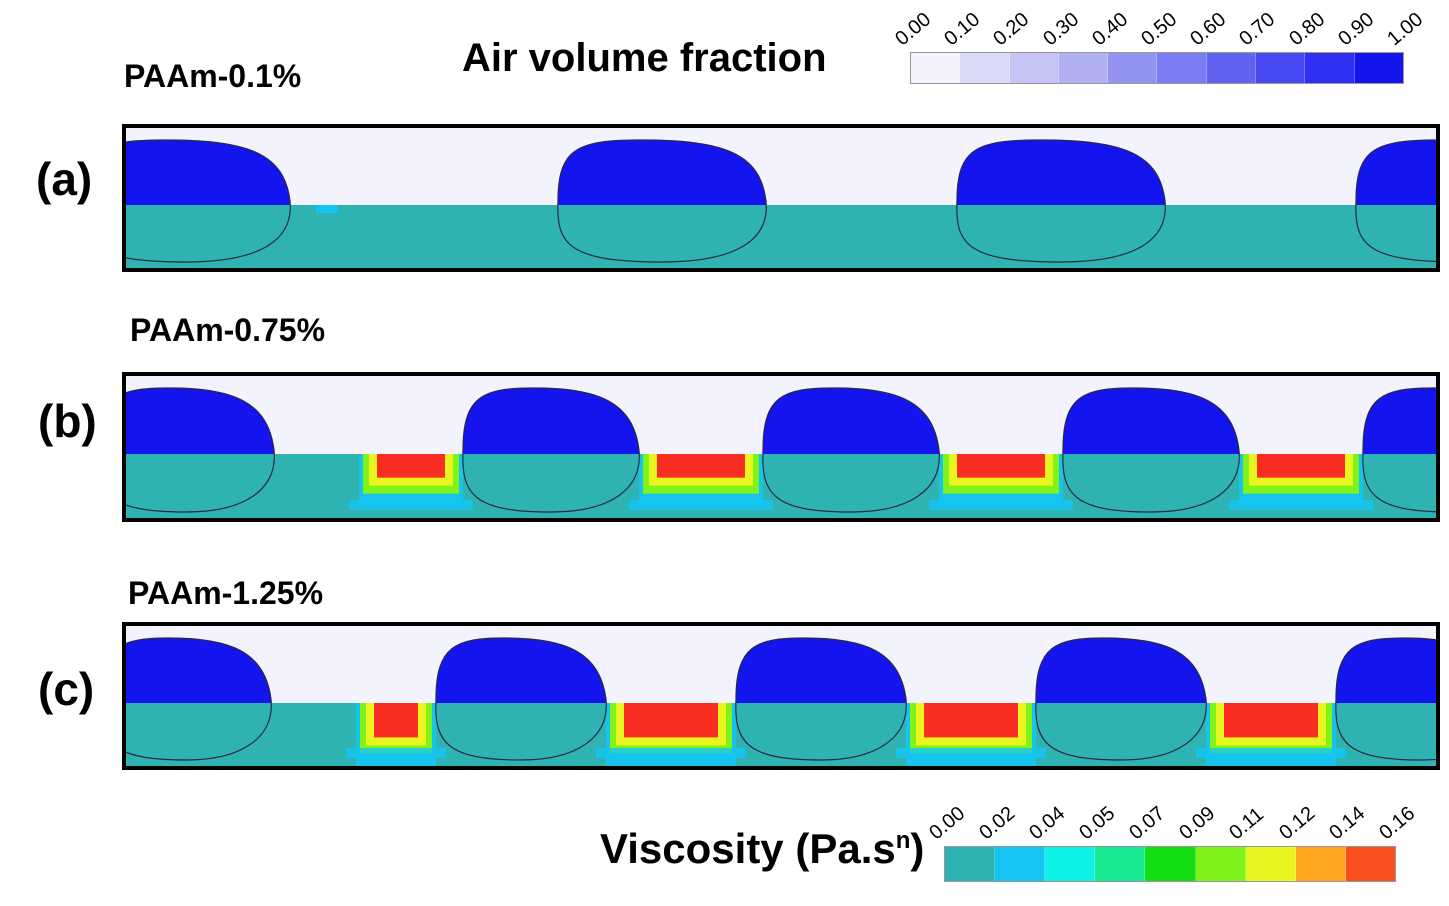  What do you see at coordinates (1147, 823) in the screenshot?
I see `visc-tick-label: 0.07` at bounding box center [1147, 823].